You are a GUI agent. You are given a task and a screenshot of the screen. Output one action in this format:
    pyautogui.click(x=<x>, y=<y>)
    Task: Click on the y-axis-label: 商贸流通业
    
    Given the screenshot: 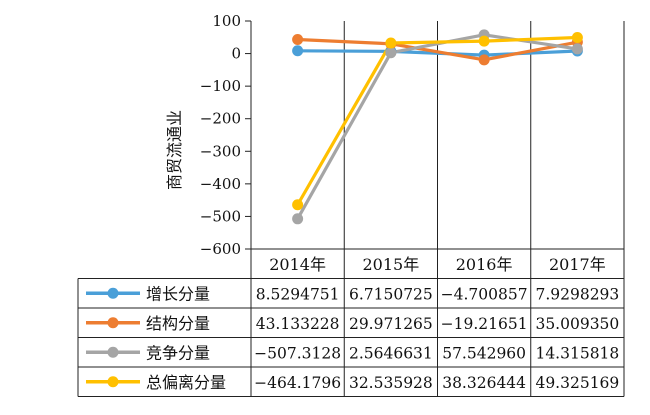 What is the action you would take?
    pyautogui.click(x=174, y=150)
    